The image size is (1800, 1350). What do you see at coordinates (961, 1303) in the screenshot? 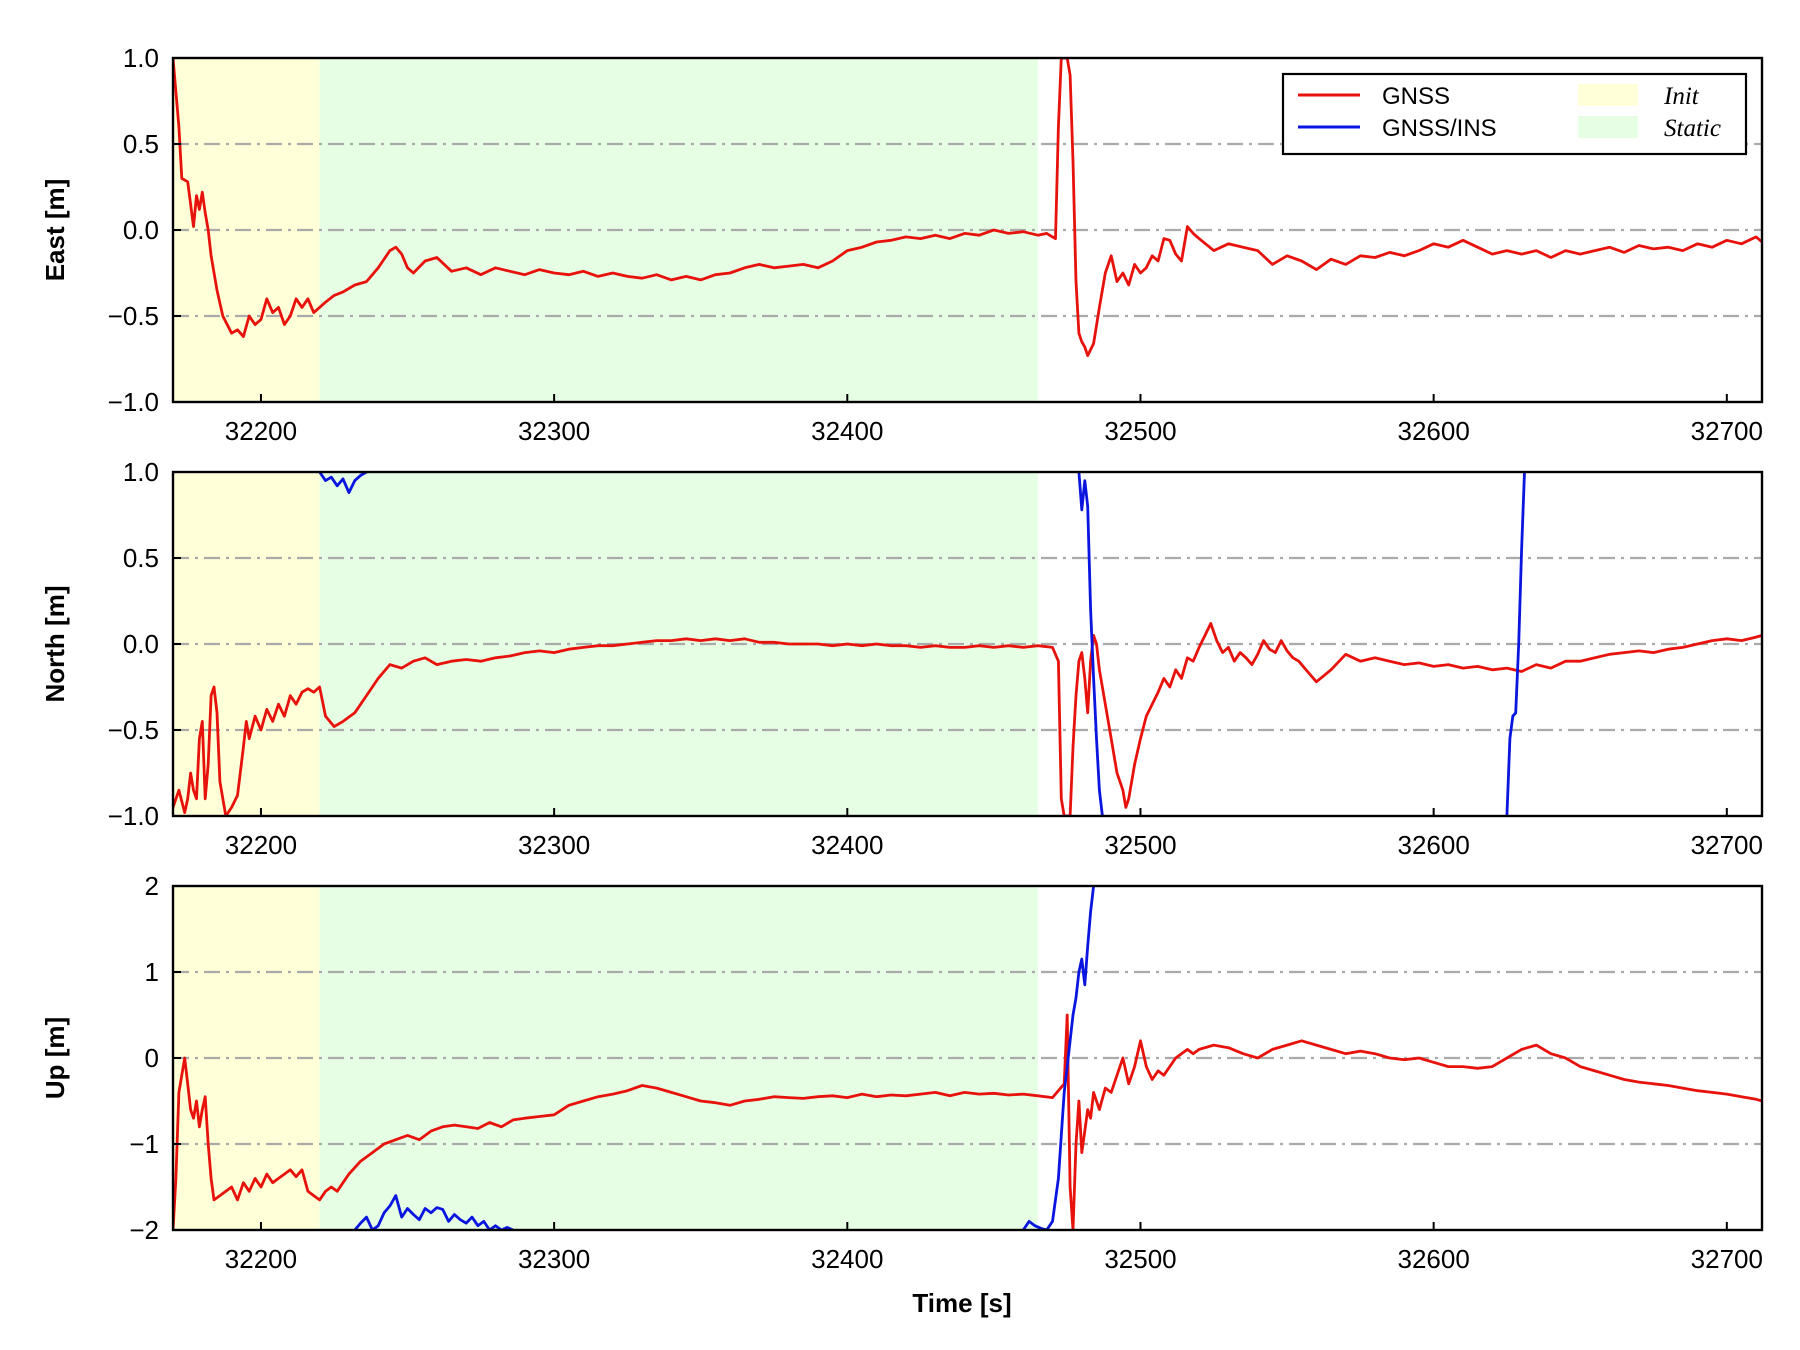
I see `x-axis-title: Time [s]` at bounding box center [961, 1303].